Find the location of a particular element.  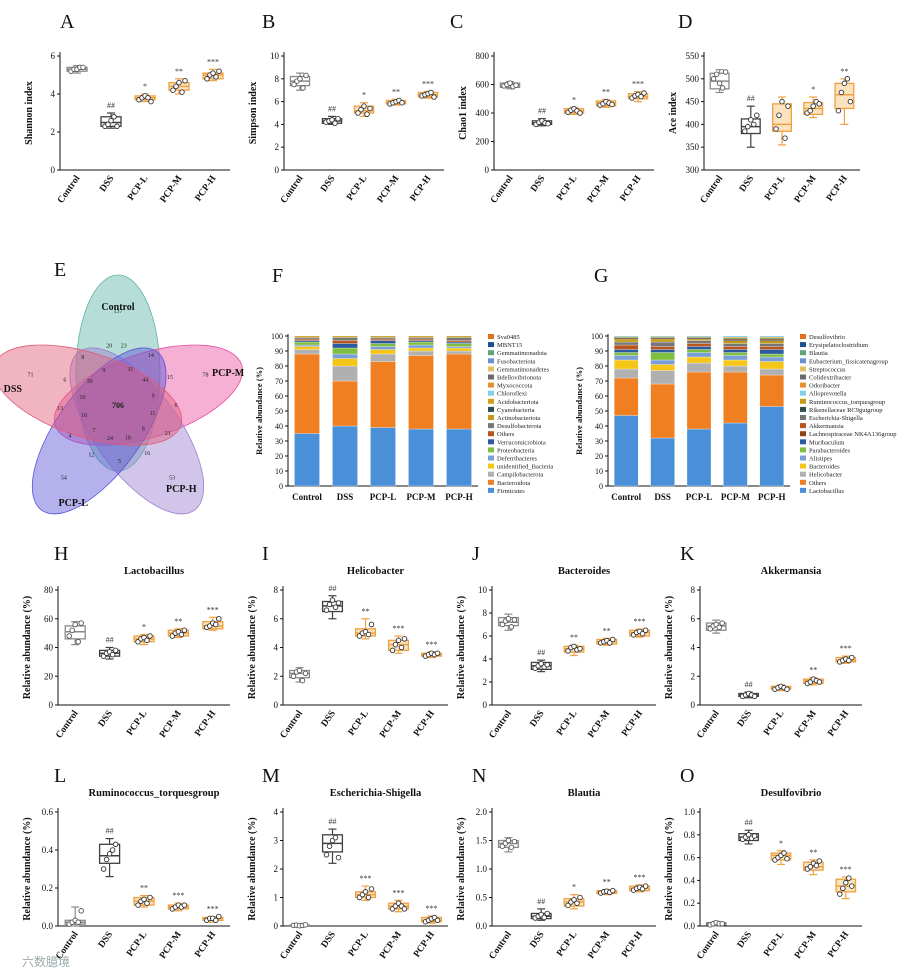

y-tick-label: 8 is located at coordinates (693, 590).